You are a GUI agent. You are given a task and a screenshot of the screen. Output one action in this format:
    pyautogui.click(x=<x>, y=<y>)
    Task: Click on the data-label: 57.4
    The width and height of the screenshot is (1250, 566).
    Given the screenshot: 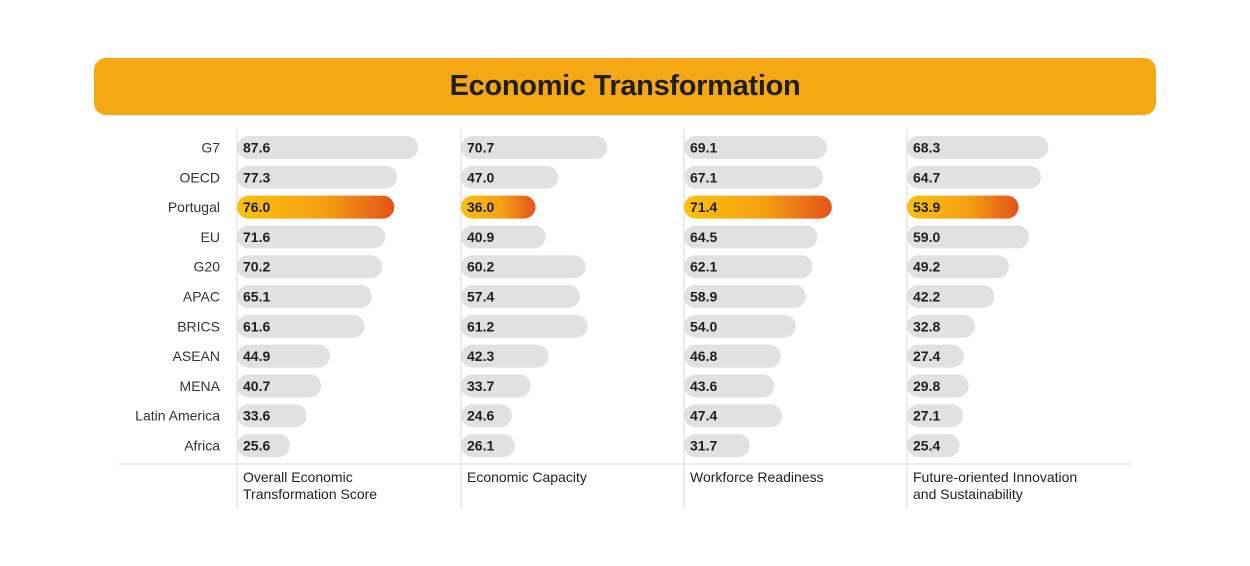 What is the action you would take?
    pyautogui.click(x=480, y=297)
    